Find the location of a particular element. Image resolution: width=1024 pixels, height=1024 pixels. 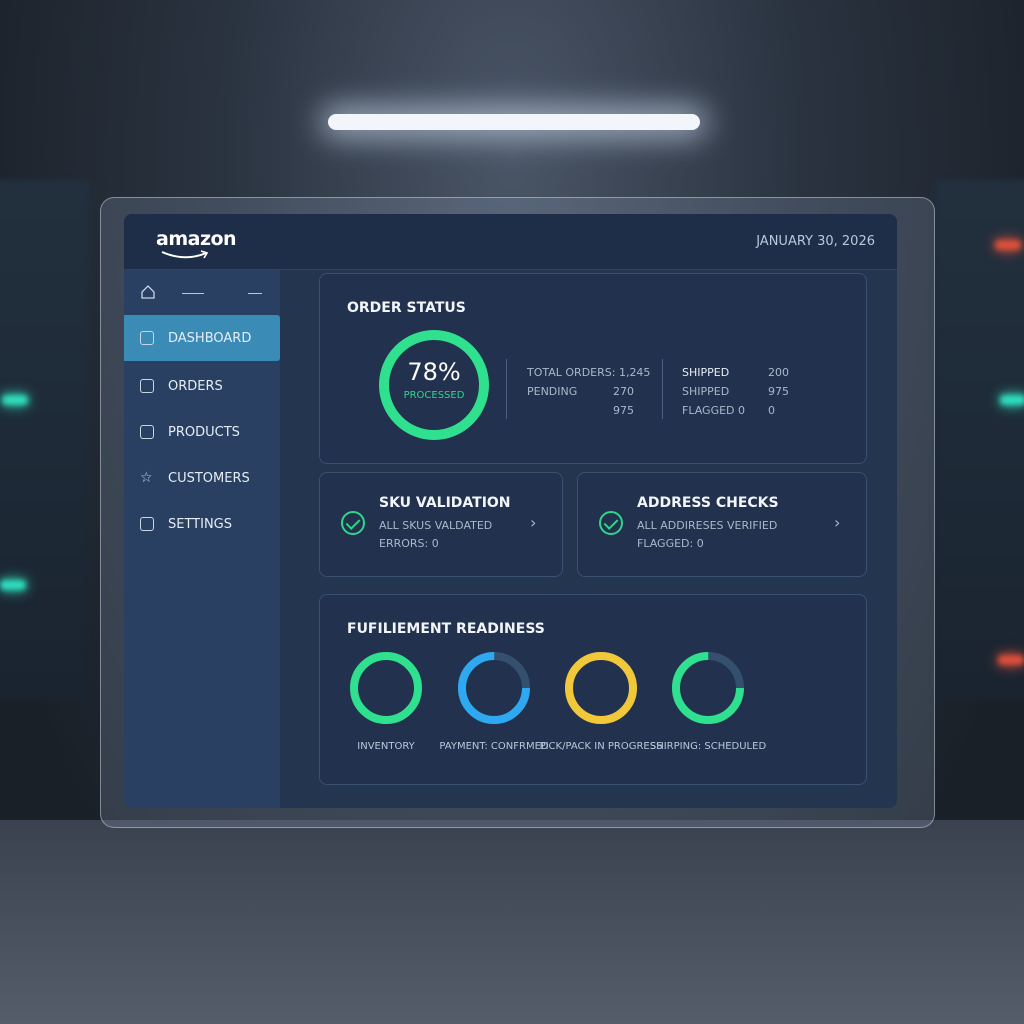

ring-label: SHIRPING: SCHEDULED is located at coordinates (708, 746).